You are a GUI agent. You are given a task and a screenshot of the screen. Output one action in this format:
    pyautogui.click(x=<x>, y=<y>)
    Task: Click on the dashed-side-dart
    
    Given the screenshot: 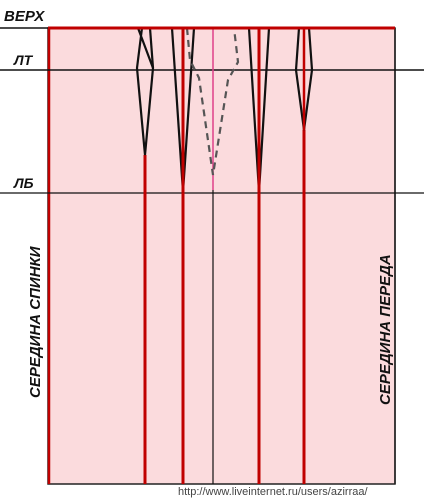 What is the action you would take?
    pyautogui.click(x=212, y=101)
    